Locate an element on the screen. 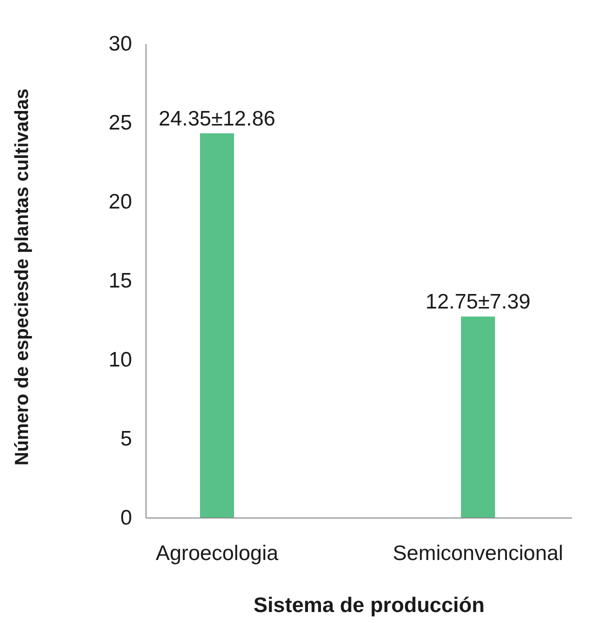 This screenshot has height=623, width=589. data-label: 12.75±7.39 is located at coordinates (478, 302).